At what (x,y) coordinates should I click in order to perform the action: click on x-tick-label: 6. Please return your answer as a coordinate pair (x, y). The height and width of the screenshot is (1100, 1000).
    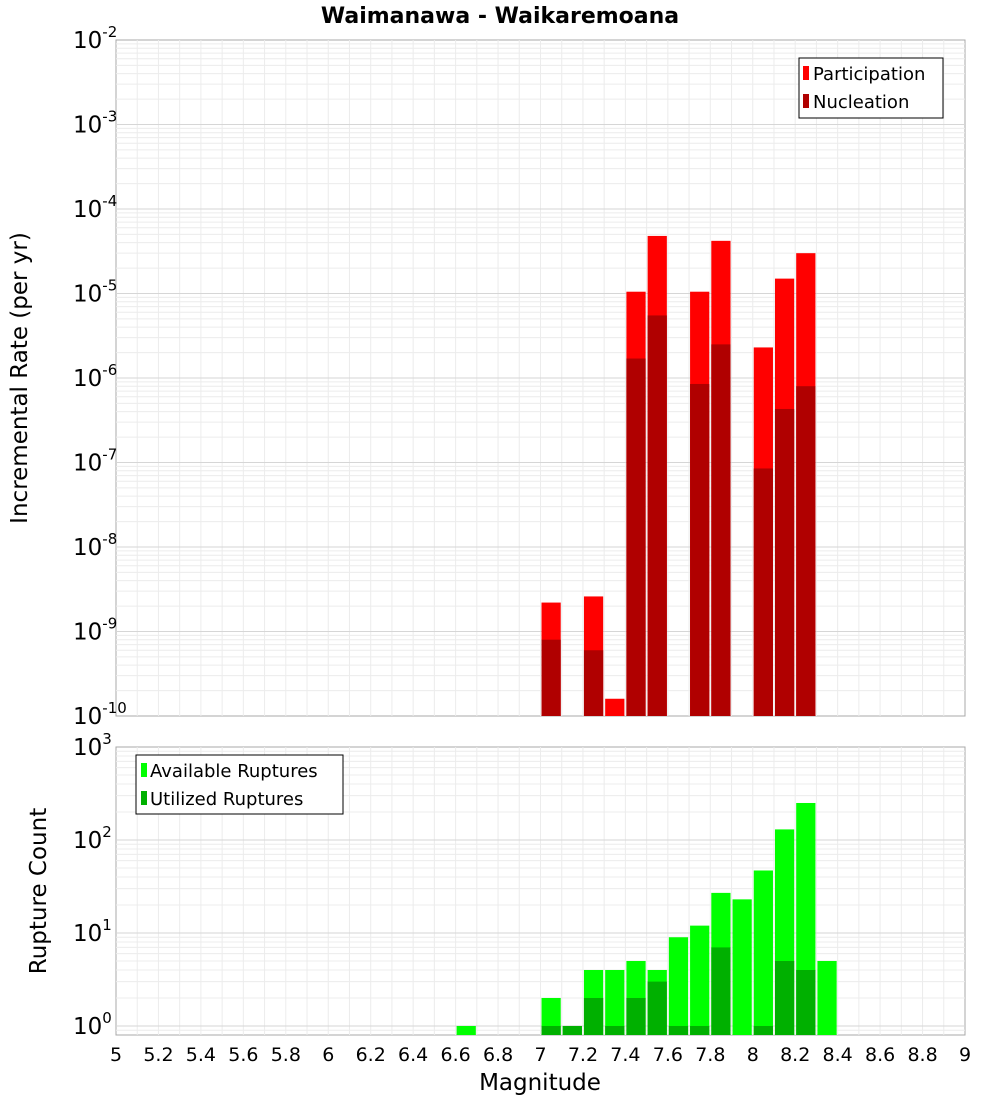
    Looking at the image, I should click on (328, 1055).